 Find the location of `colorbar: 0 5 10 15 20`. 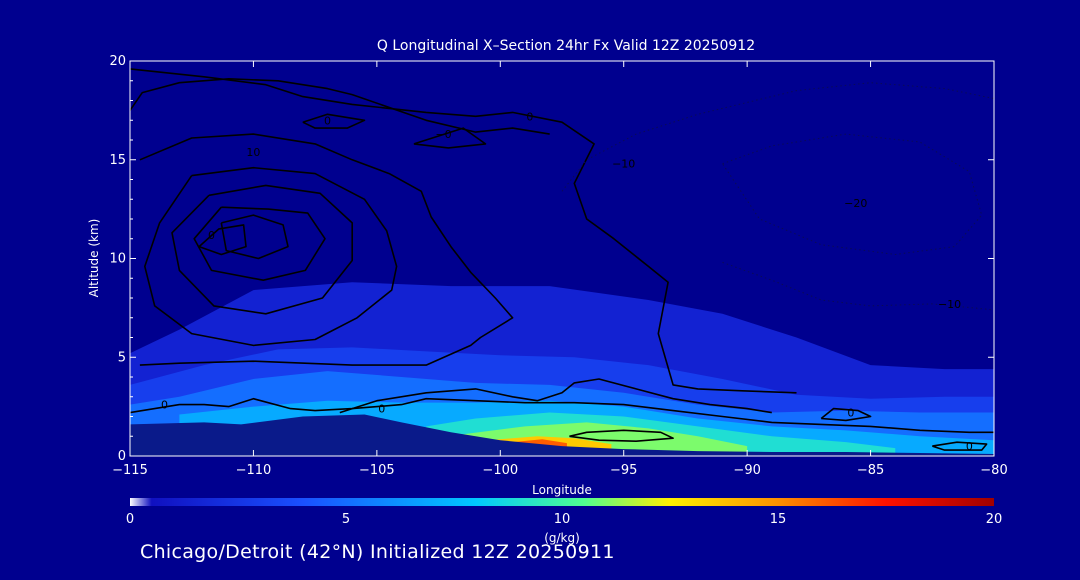

colorbar: 0 5 10 15 20 is located at coordinates (564, 512).